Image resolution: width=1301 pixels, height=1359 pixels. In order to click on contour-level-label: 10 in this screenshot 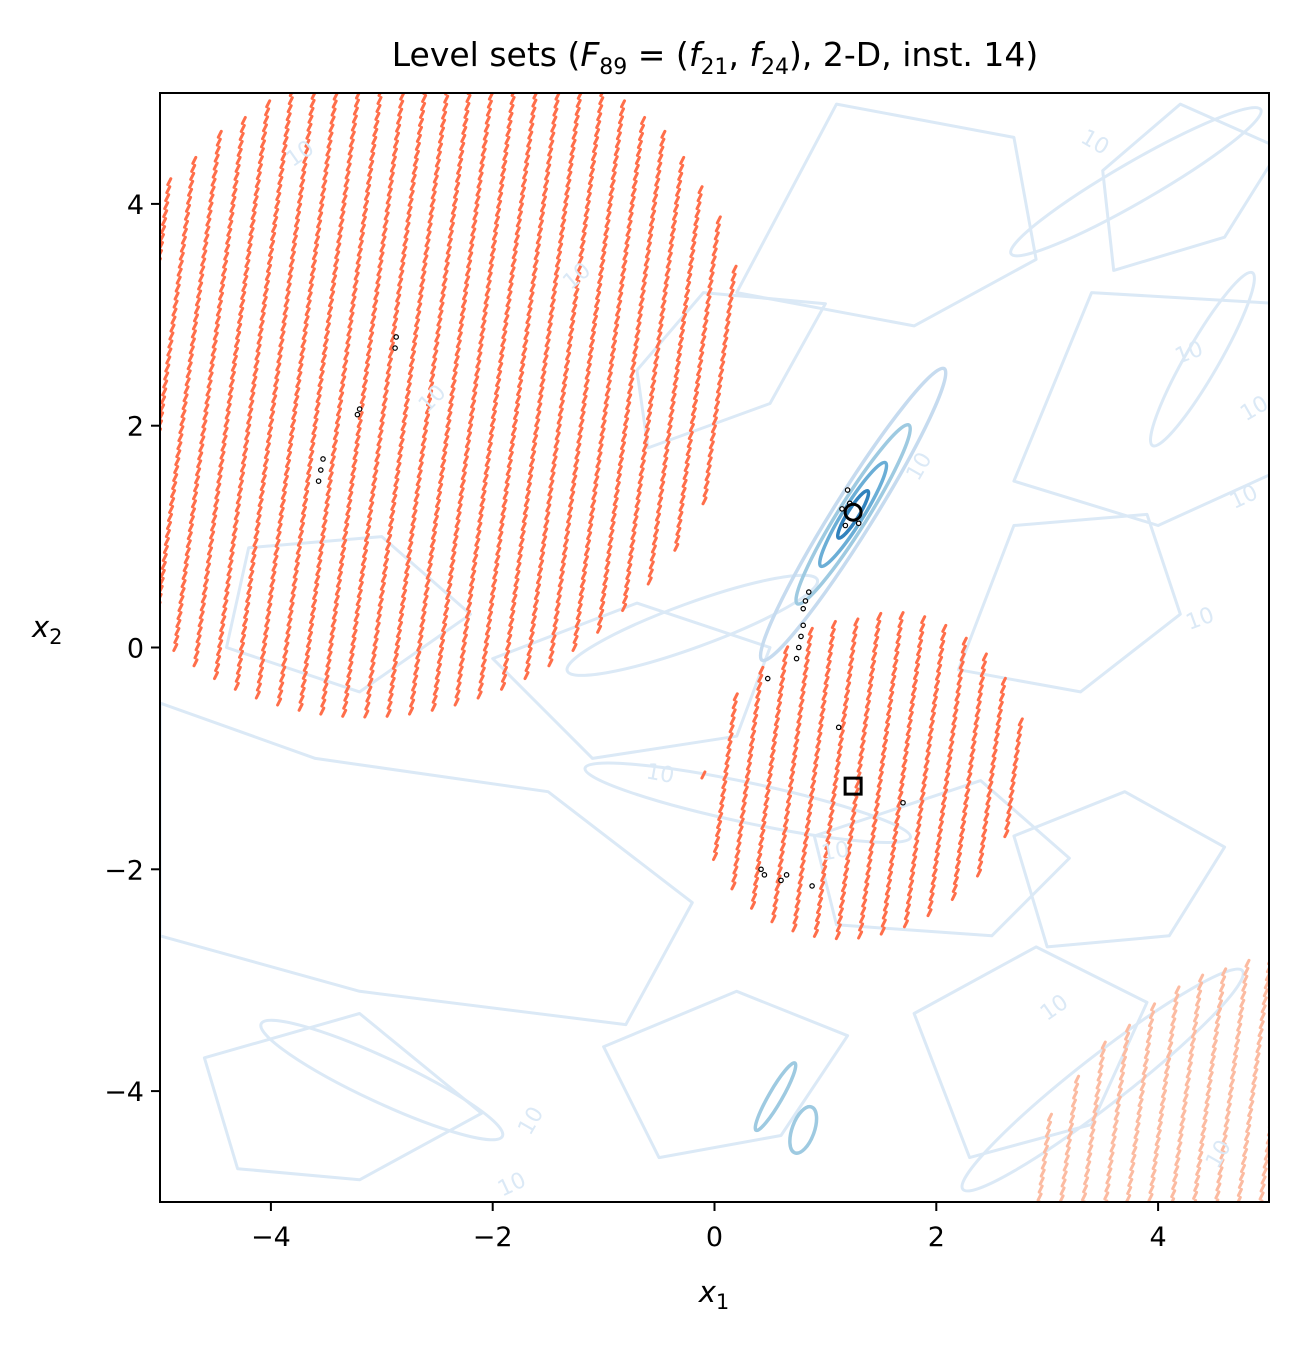, I will do `click(1094, 143)`.